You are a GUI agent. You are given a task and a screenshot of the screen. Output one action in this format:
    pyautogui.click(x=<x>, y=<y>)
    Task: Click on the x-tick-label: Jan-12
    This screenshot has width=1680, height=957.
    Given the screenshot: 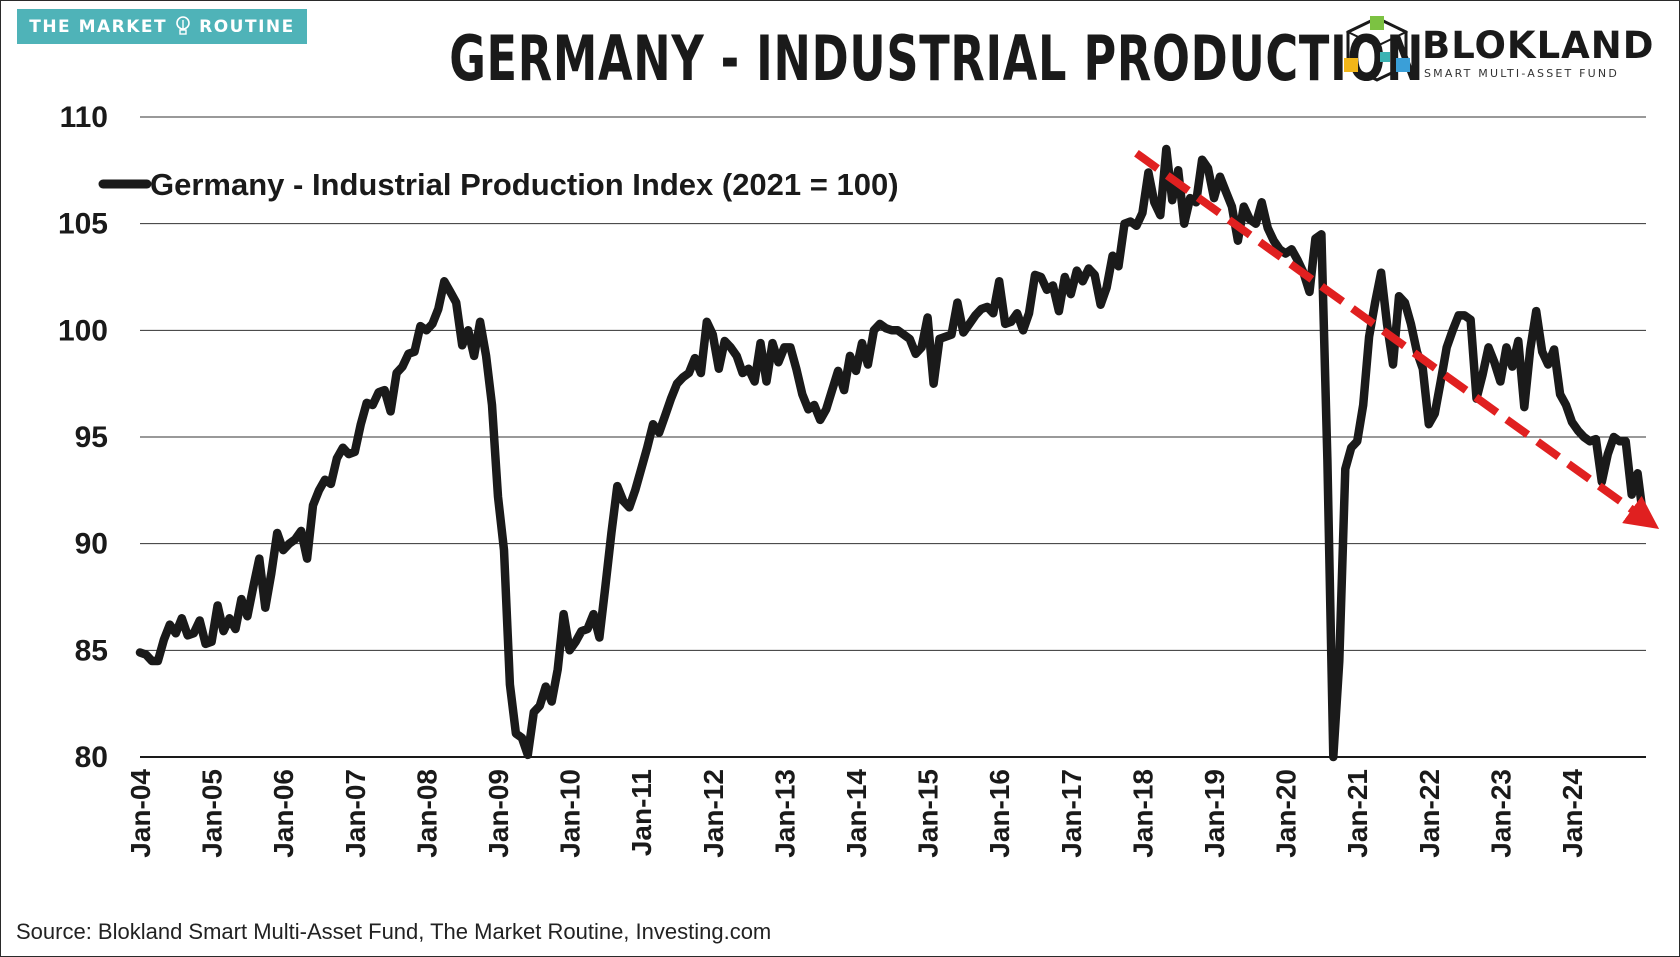 What is the action you would take?
    pyautogui.click(x=713, y=813)
    